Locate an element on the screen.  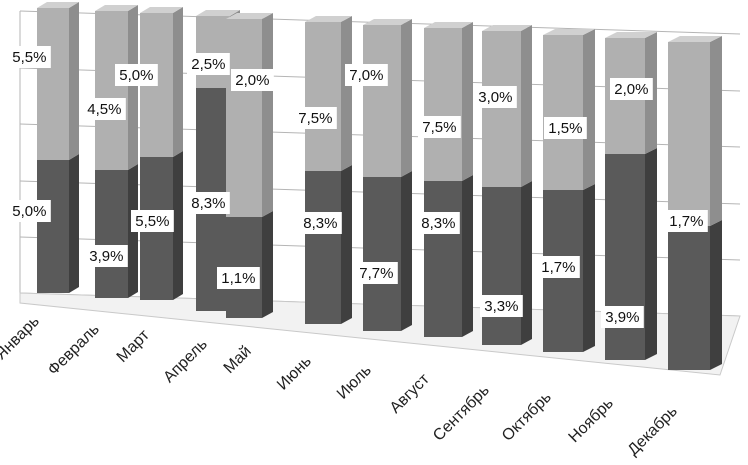
x-tick-label: Июнь is located at coordinates (294, 373).